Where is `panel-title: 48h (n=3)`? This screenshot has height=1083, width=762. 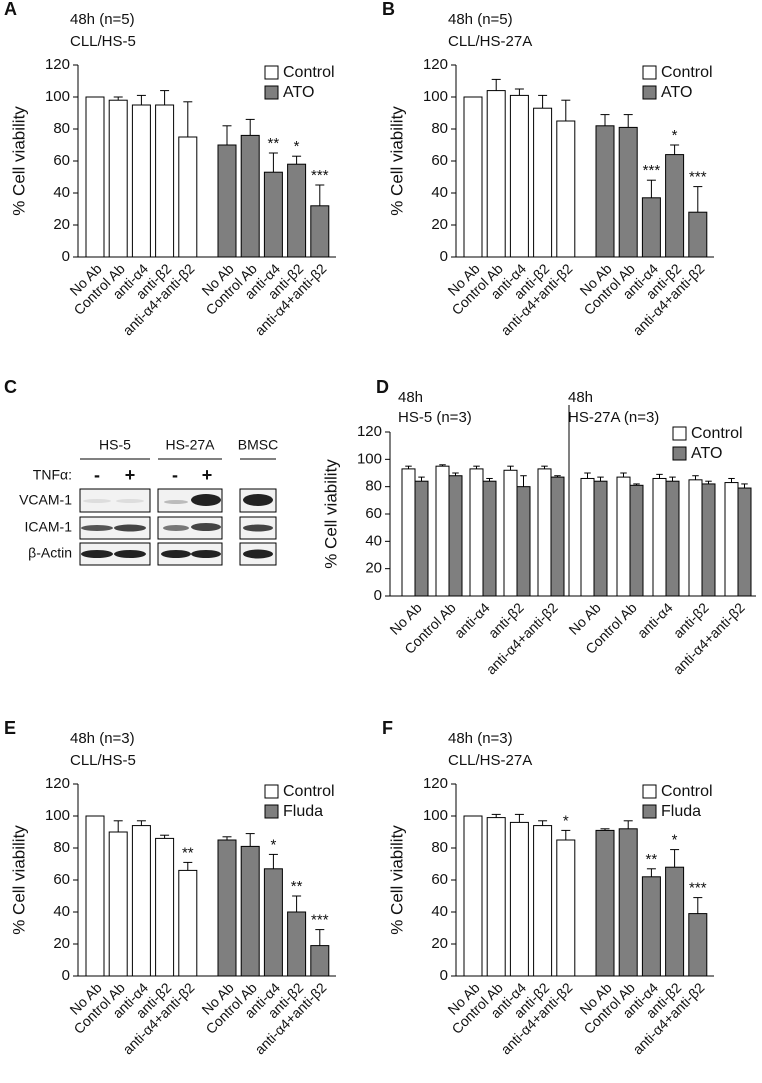 panel-title: 48h (n=3) is located at coordinates (480, 738).